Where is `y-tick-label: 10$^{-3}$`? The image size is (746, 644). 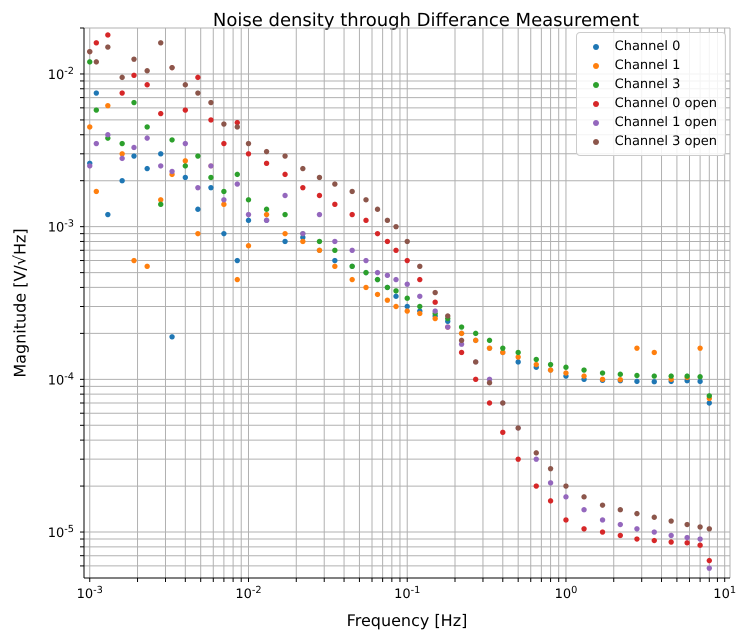 y-tick-label: 10$^{-3}$ is located at coordinates (61, 227).